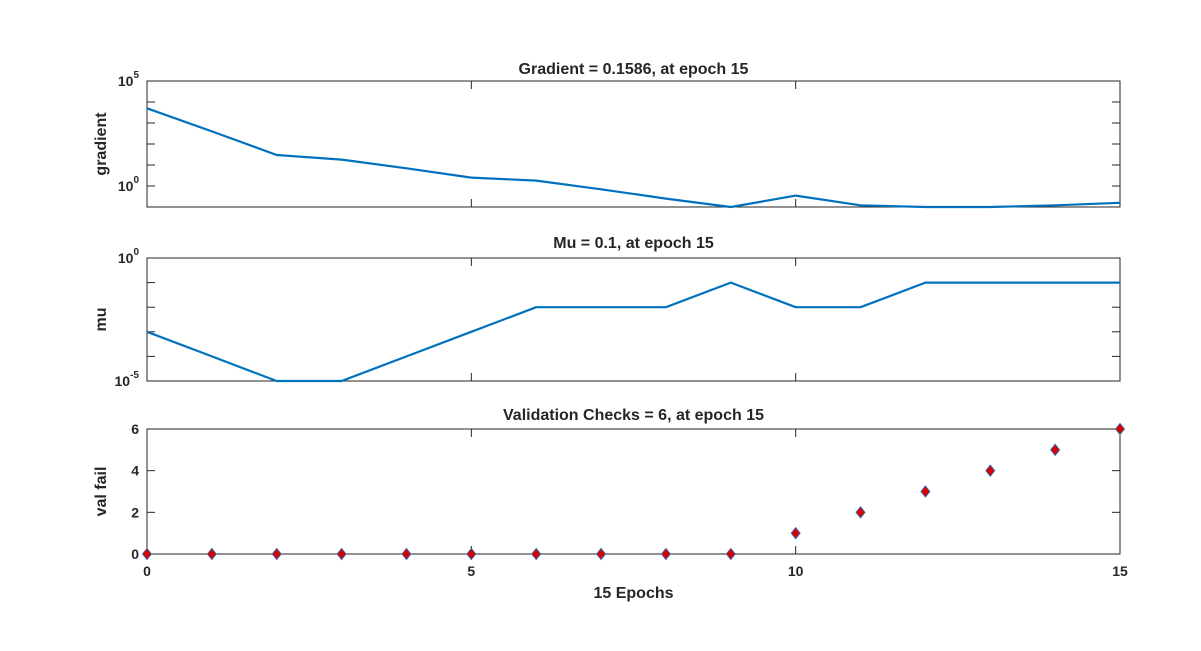  What do you see at coordinates (471, 571) in the screenshot?
I see `x-tick-label: 5` at bounding box center [471, 571].